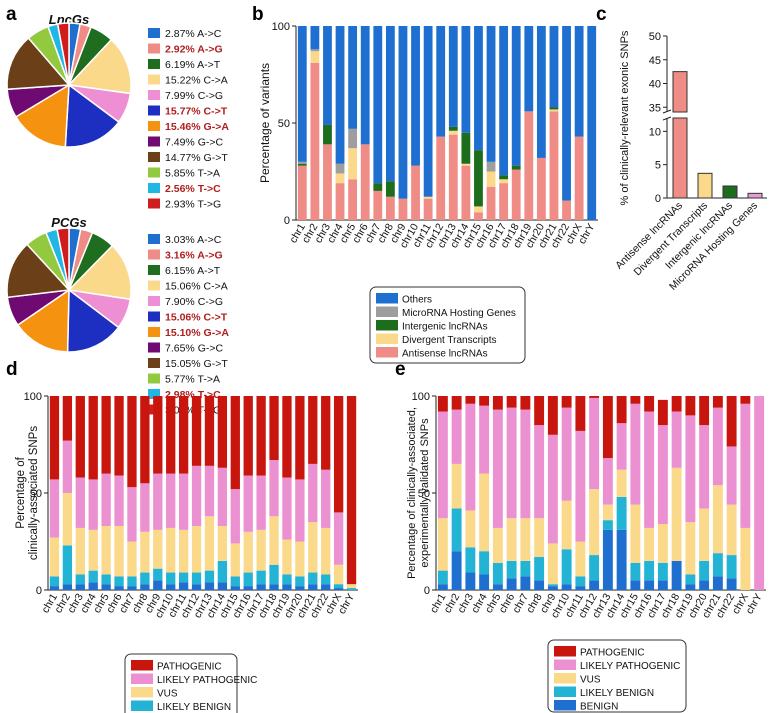  Describe the element at coordinates (11, 14) in the screenshot. I see `panel-label-a: a` at that location.